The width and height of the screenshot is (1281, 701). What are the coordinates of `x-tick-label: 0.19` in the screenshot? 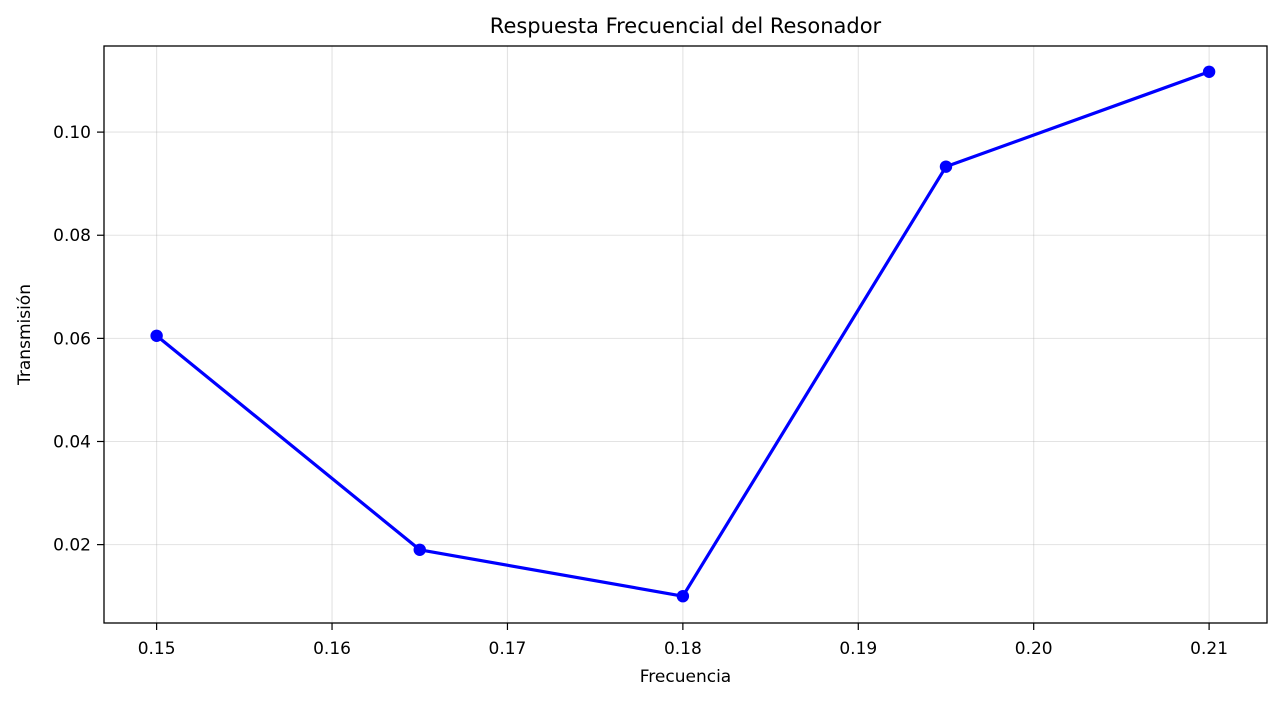 It's located at (858, 649).